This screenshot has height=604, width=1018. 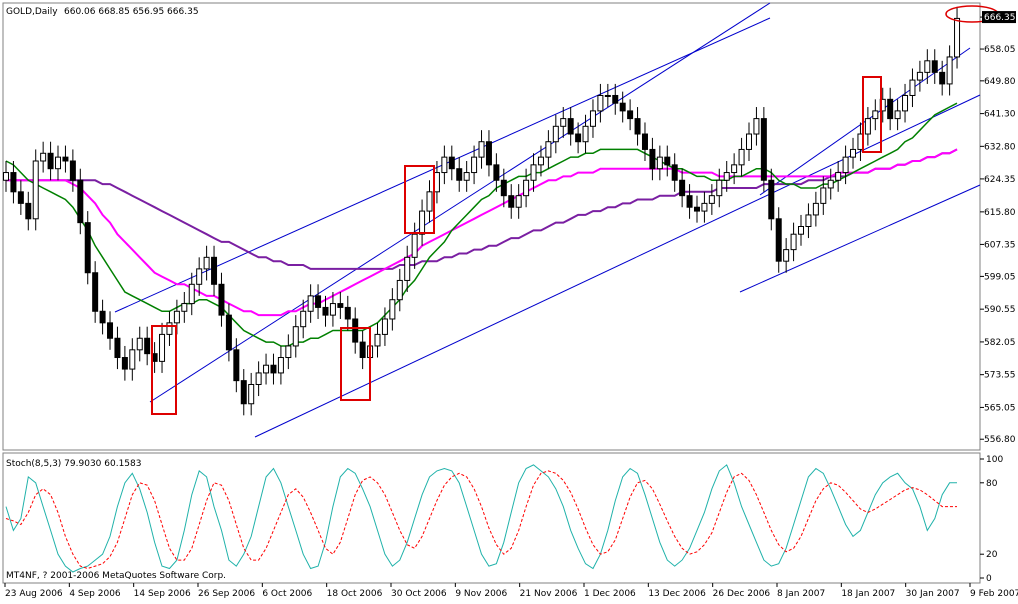 What do you see at coordinates (868, 594) in the screenshot?
I see `date-tick-label: 18 Jan 2007` at bounding box center [868, 594].